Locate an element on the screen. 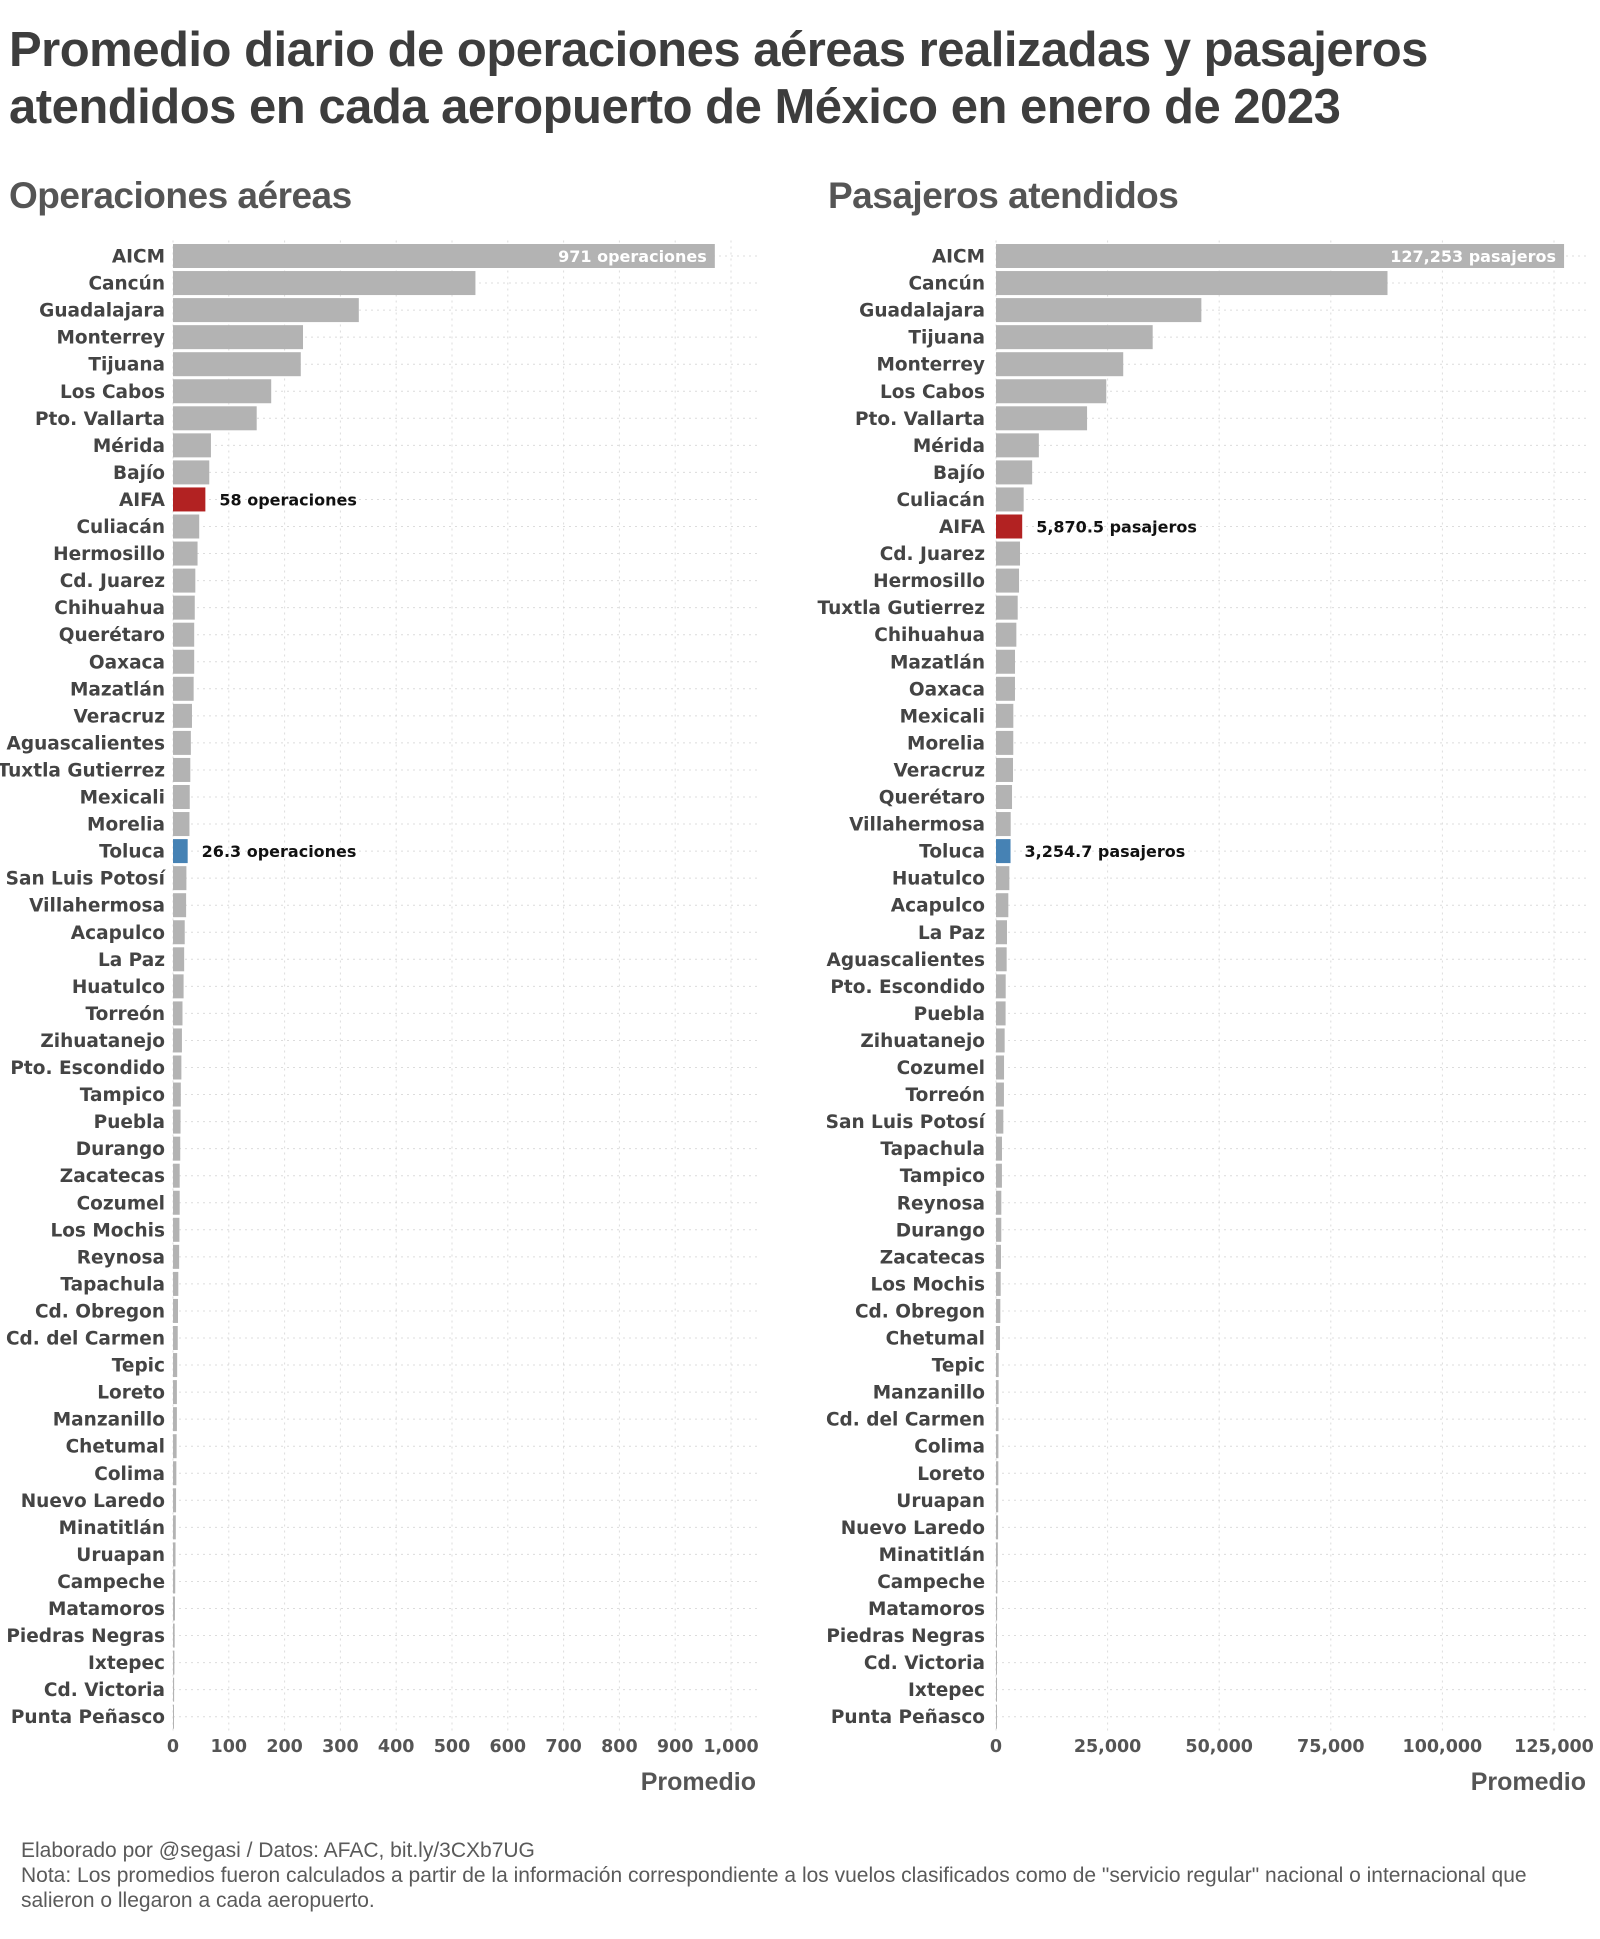 The height and width of the screenshot is (1939, 1600). category-label: Querétaro is located at coordinates (112, 635).